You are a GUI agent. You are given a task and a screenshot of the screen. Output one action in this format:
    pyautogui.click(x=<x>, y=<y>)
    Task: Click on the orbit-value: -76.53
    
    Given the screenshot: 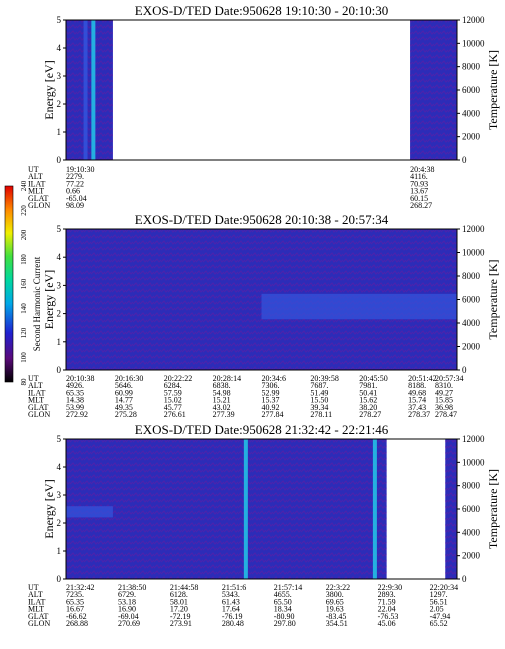 What is the action you would take?
    pyautogui.click(x=388, y=616)
    